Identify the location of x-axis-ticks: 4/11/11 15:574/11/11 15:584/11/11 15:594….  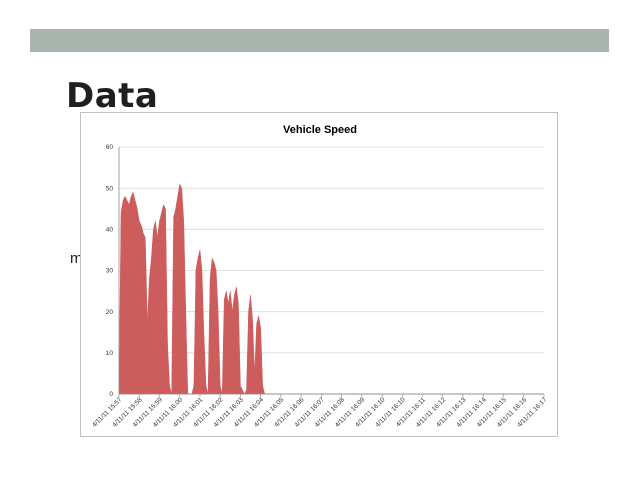
(320, 411).